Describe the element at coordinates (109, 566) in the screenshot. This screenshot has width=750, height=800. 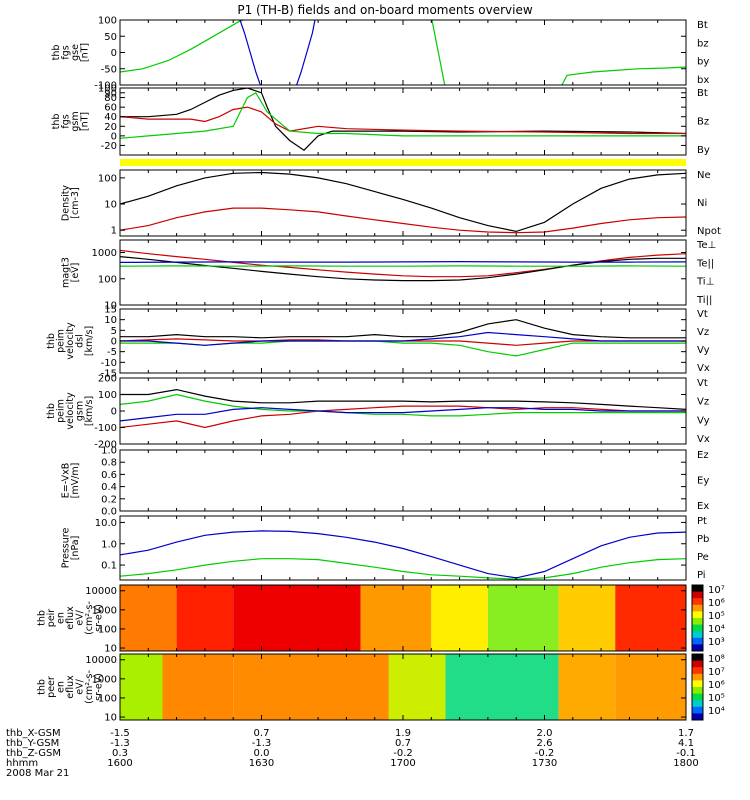
I see `y-tick-label: 0.1` at that location.